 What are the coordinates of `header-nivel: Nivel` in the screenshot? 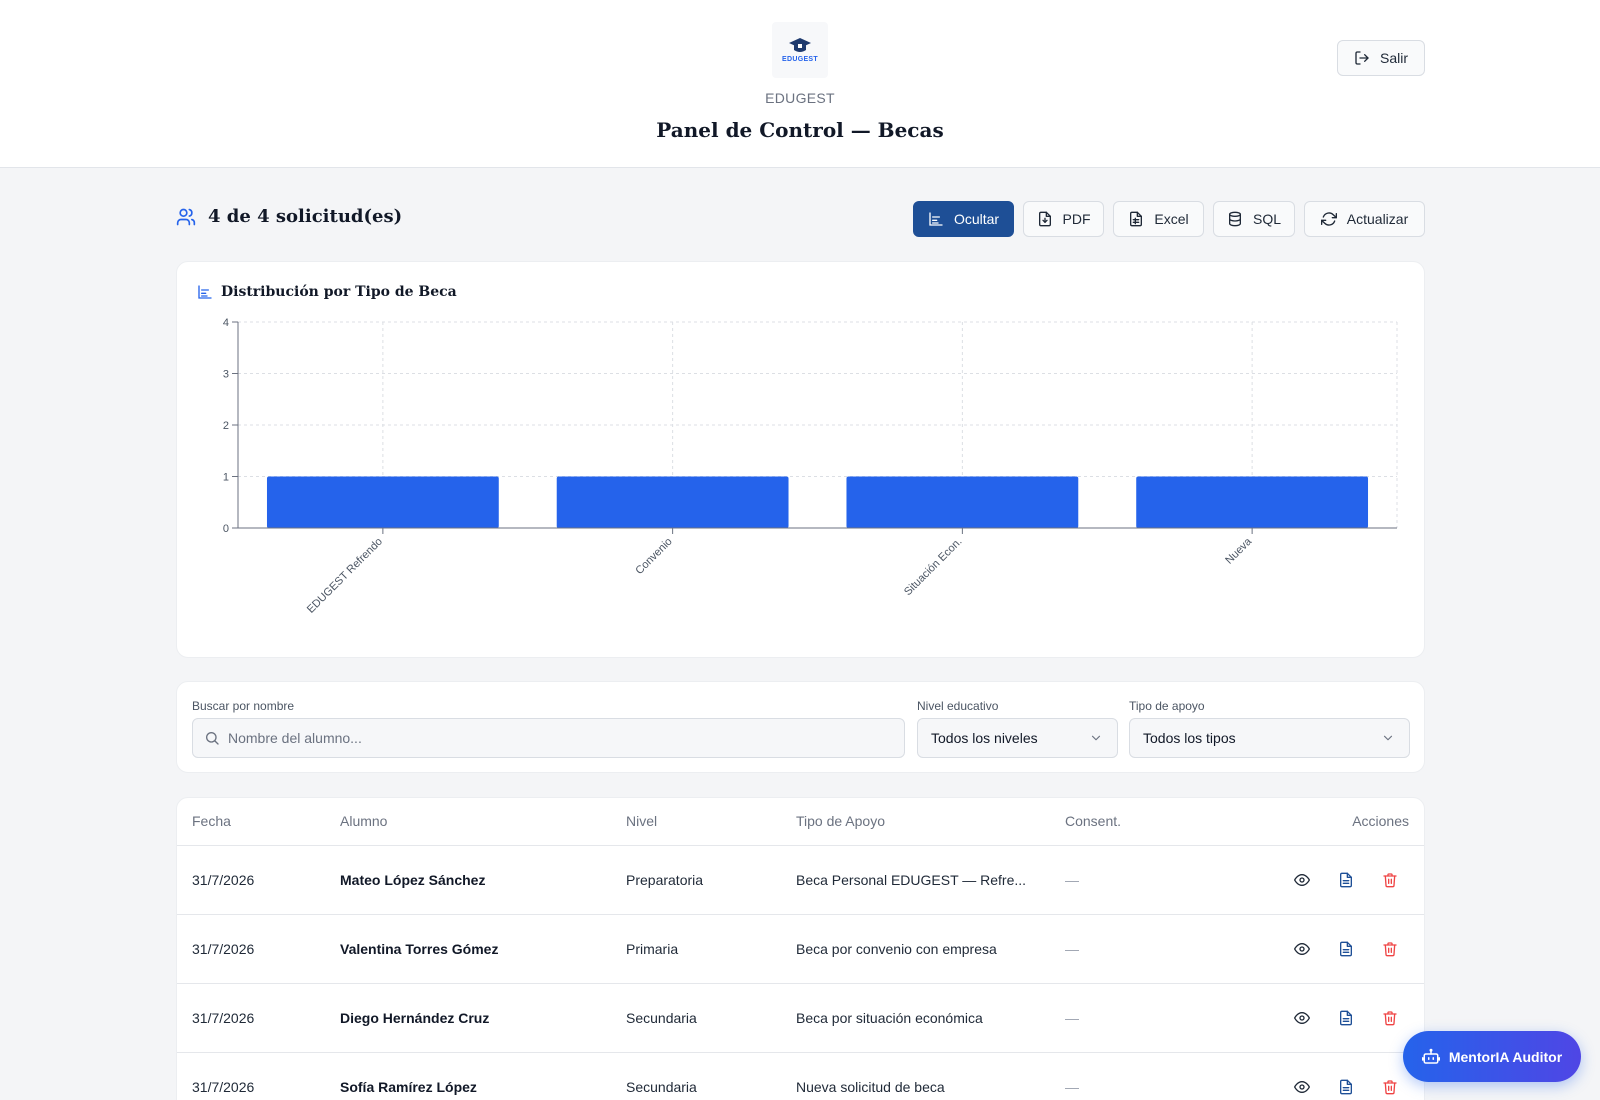 It's located at (642, 821).